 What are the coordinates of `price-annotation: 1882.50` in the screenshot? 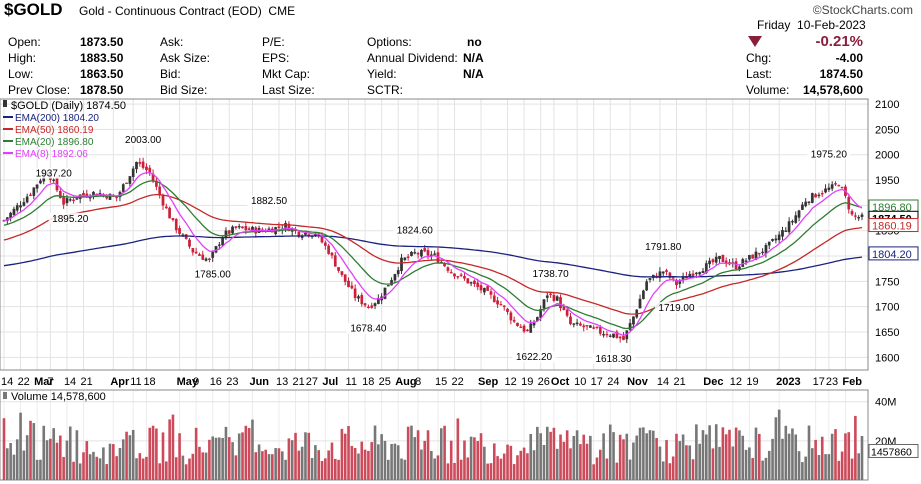 It's located at (269, 201).